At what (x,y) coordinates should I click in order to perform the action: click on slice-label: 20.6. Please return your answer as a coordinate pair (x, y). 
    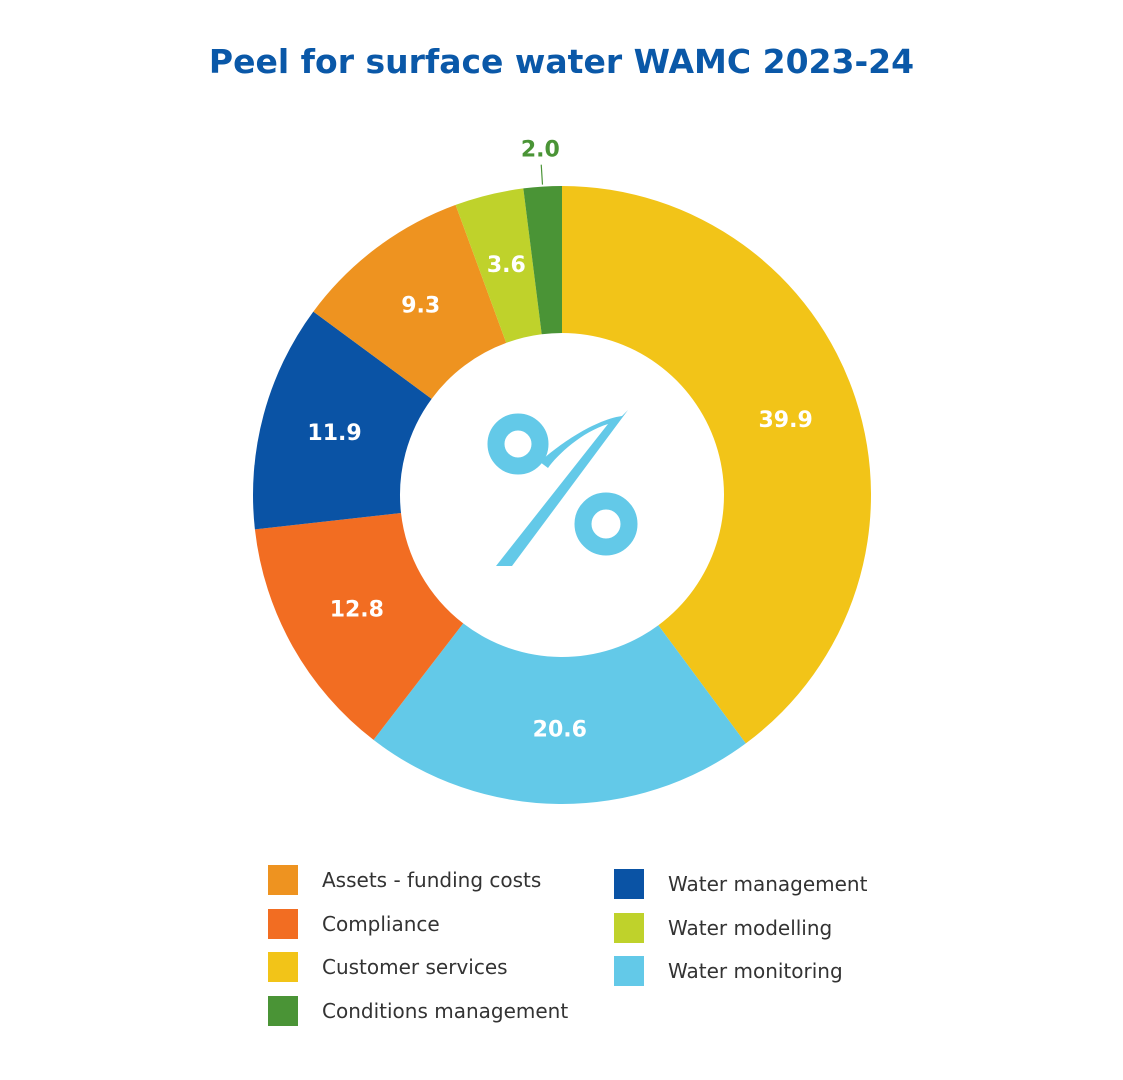
    Looking at the image, I should click on (560, 729).